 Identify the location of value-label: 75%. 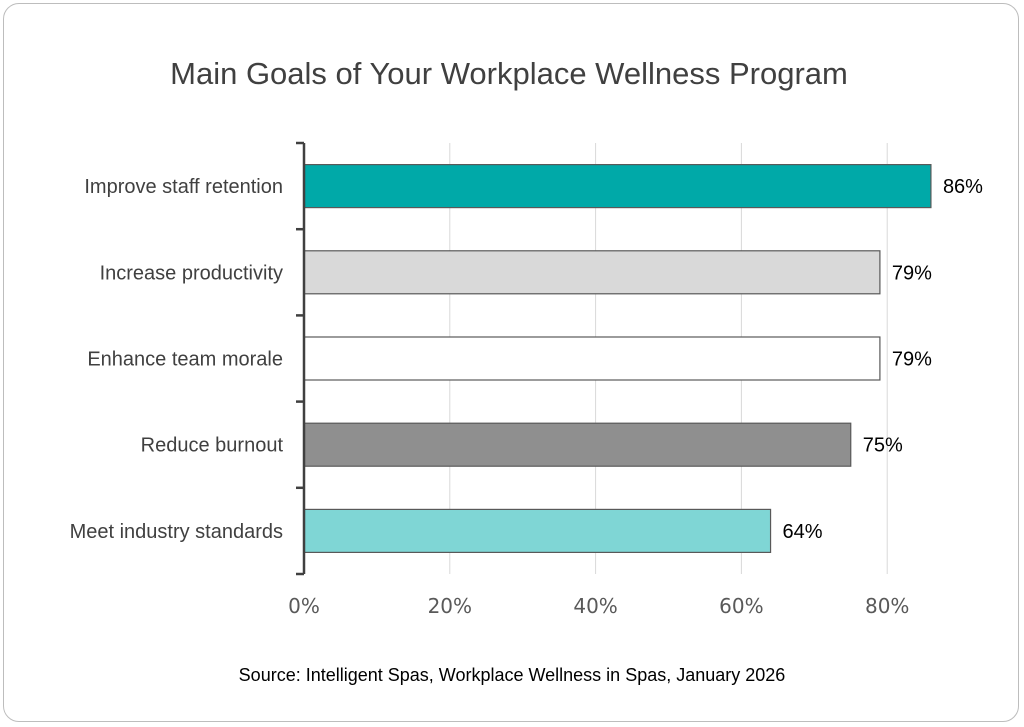
(883, 446).